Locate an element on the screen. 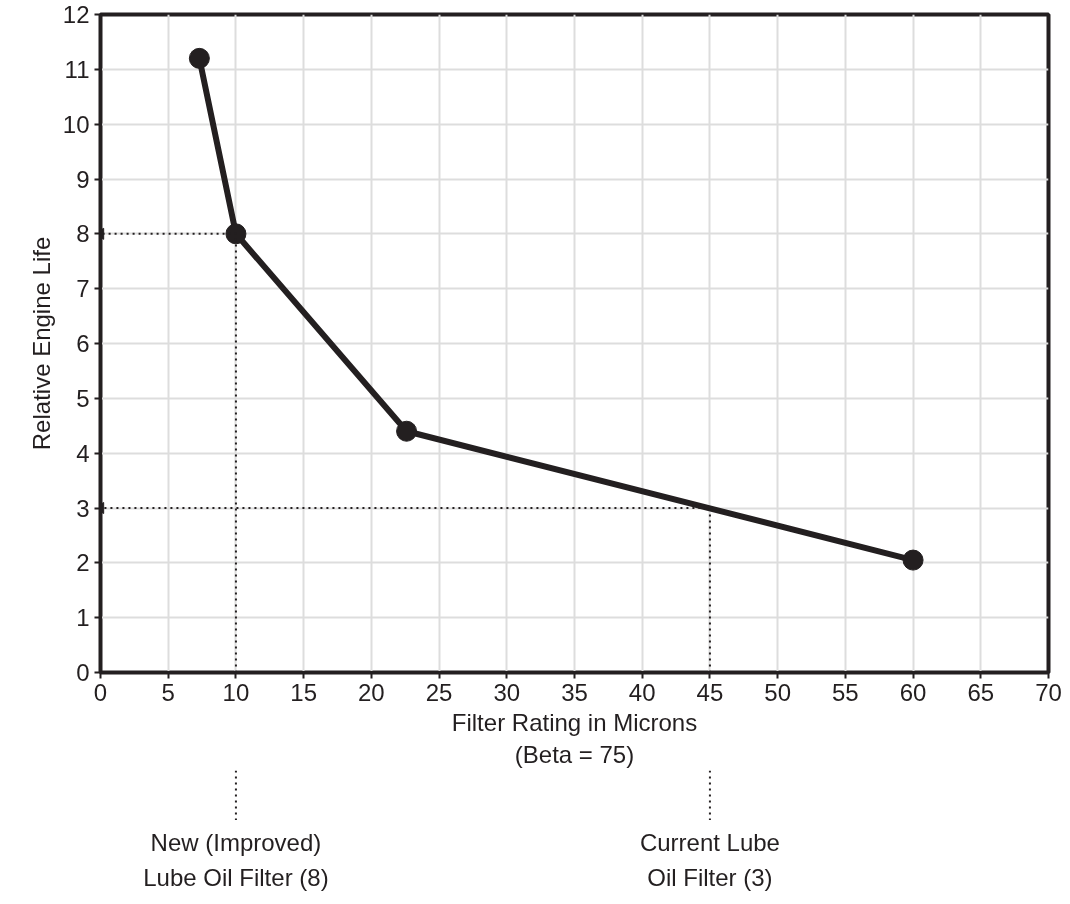  x-tick-label: 70 is located at coordinates (1048, 692).